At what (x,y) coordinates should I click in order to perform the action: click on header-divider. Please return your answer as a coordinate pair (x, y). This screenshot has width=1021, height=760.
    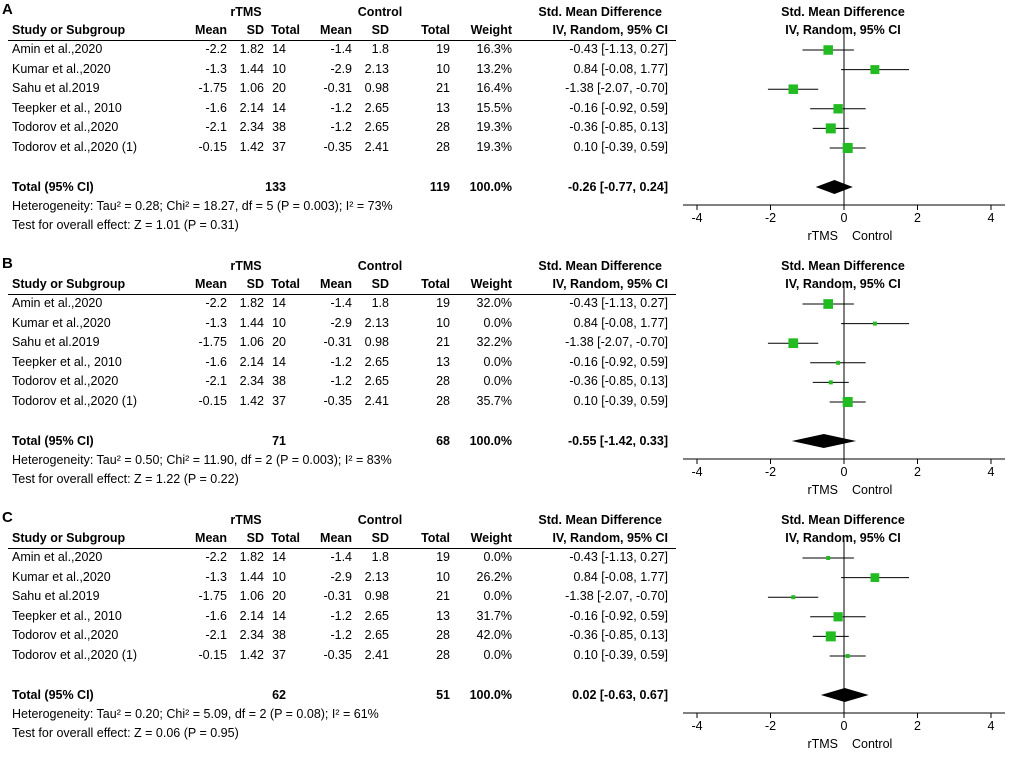
    Looking at the image, I should click on (342, 294).